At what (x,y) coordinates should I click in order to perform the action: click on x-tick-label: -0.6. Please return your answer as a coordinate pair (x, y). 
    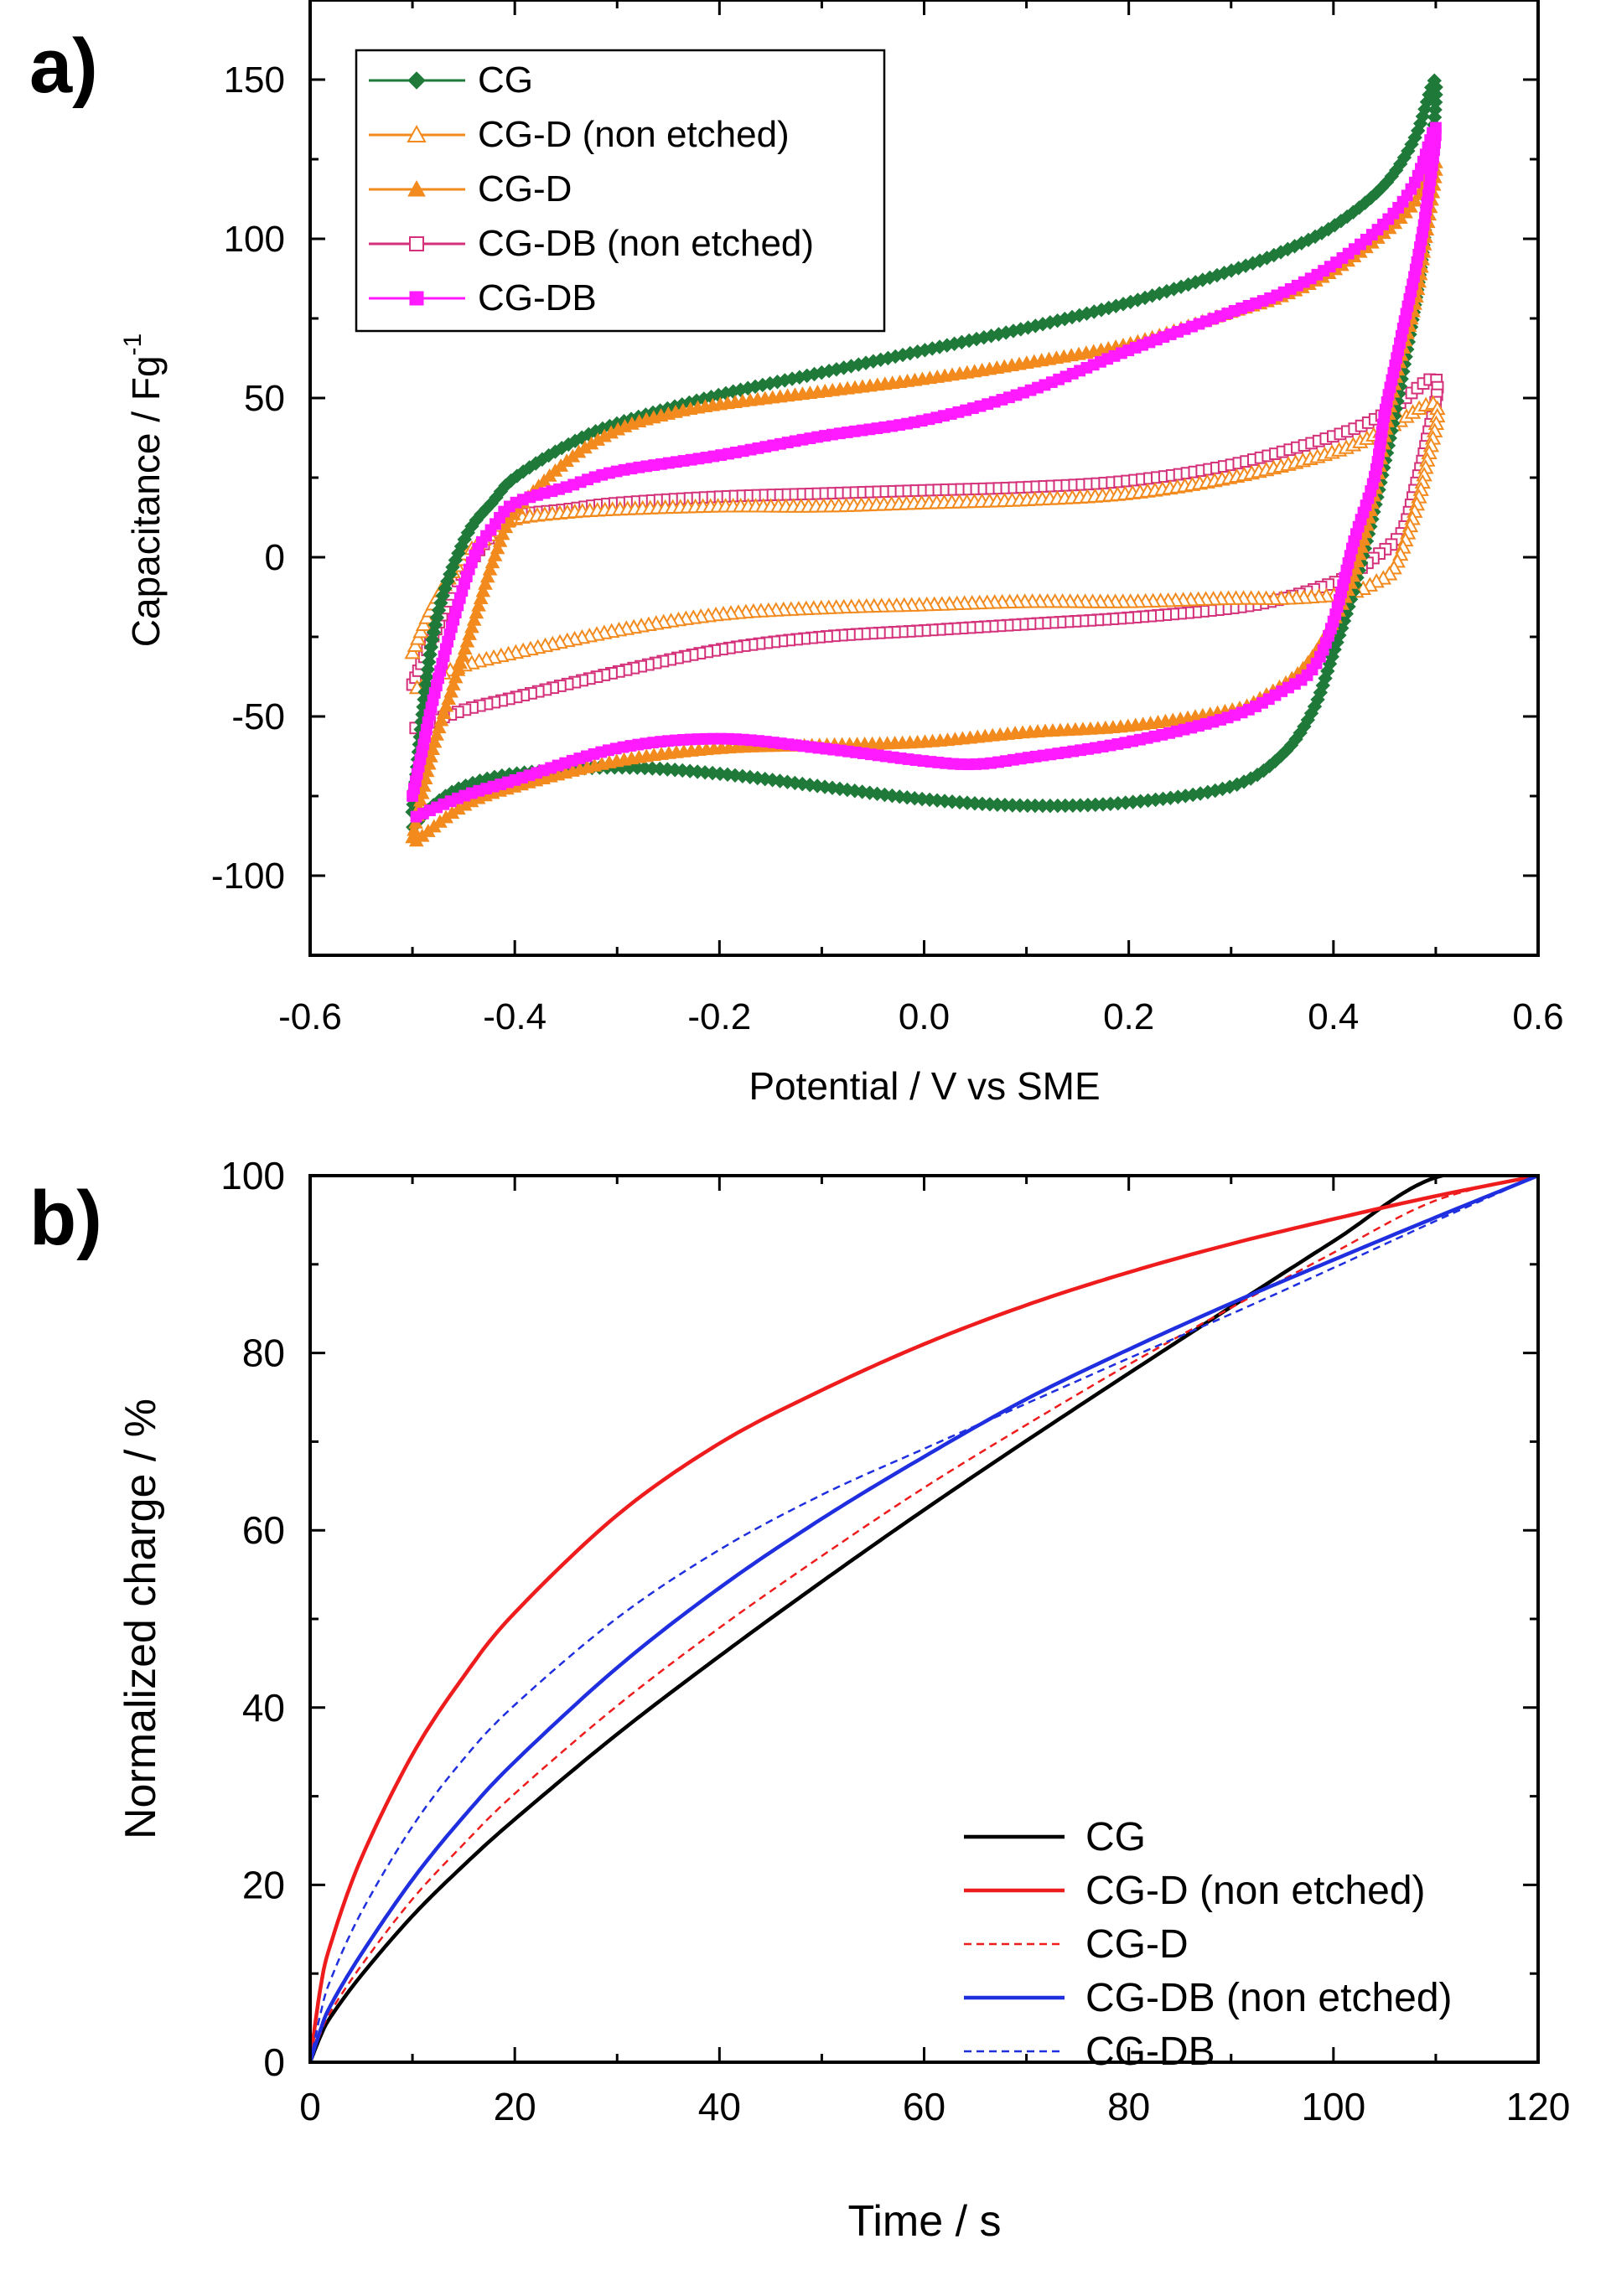
    Looking at the image, I should click on (310, 1017).